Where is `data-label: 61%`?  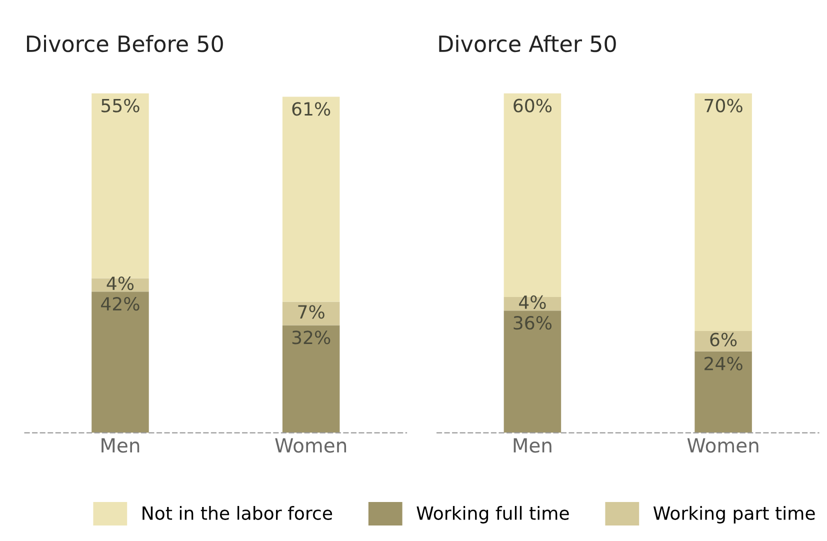 data-label: 61% is located at coordinates (311, 109).